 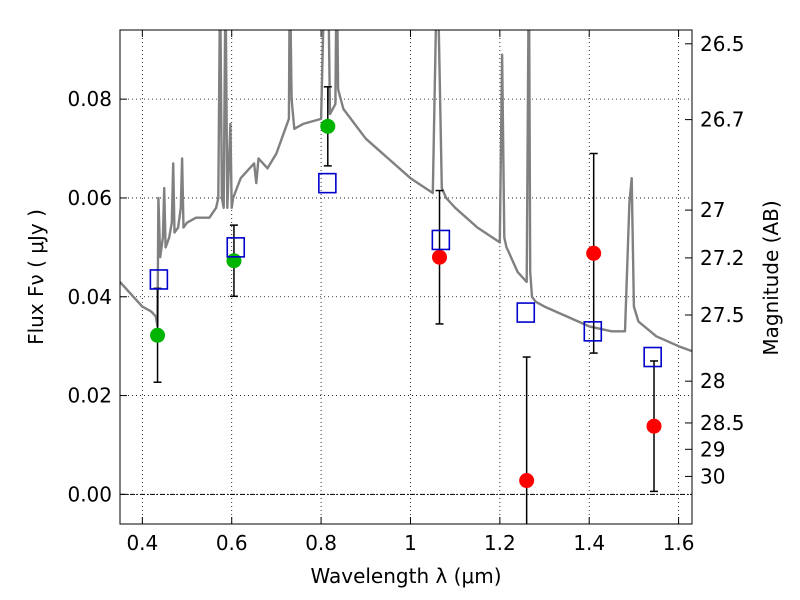 I want to click on y2-tick-label: 26.7, so click(x=722, y=120).